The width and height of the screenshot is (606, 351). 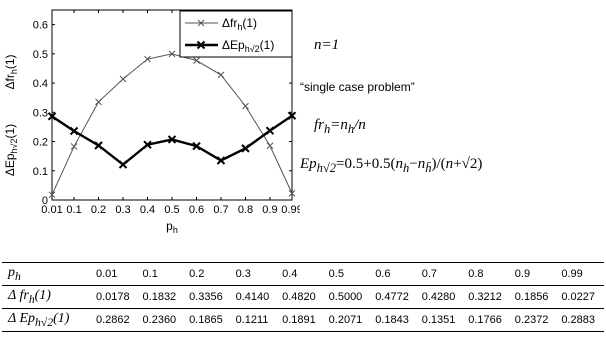 I want to click on x-tick-label: 0.9, so click(x=269, y=210).